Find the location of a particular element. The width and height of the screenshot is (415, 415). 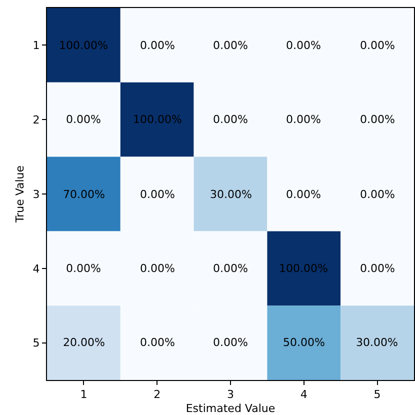

y-tick-label: 4 is located at coordinates (36, 269).